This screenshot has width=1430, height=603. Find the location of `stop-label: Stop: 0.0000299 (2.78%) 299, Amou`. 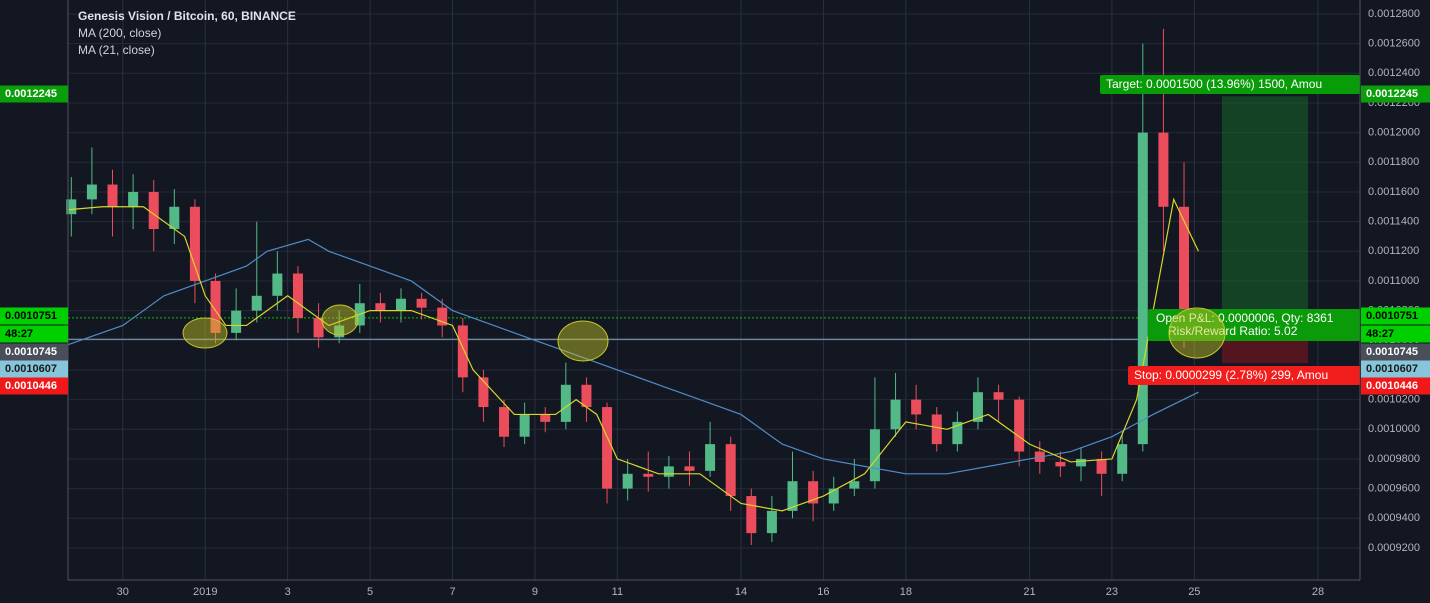

stop-label: Stop: 0.0000299 (2.78%) 299, Amou is located at coordinates (1231, 375).